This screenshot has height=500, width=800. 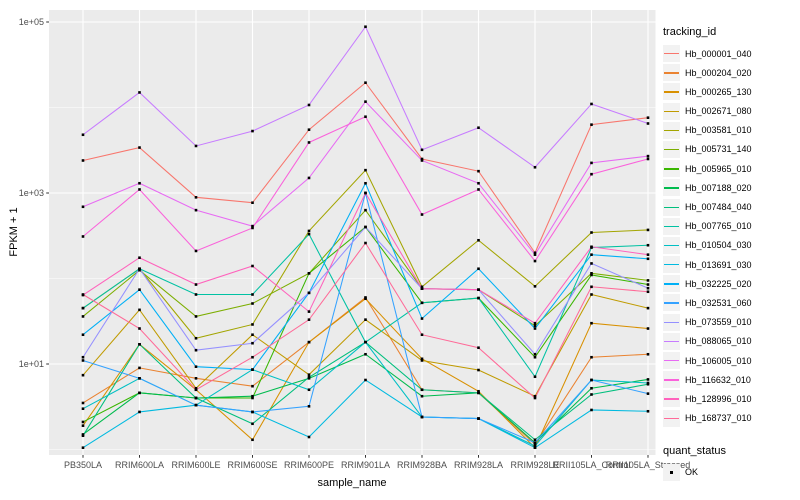 I want to click on legend-title: tracking_id, so click(x=690, y=32).